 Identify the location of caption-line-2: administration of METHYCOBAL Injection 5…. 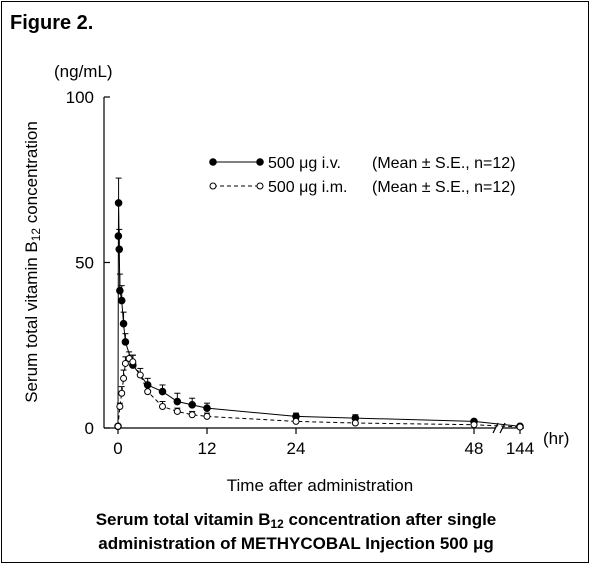
(296, 543).